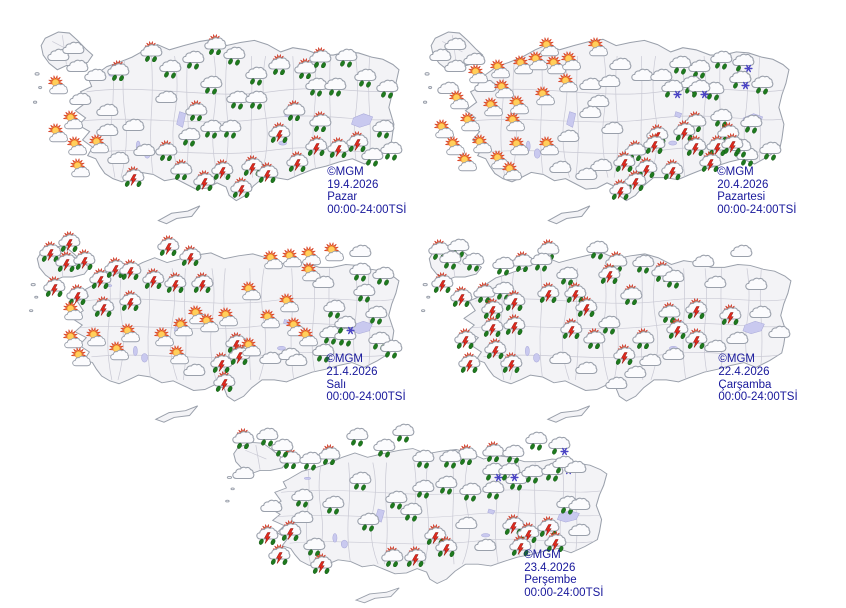 The image size is (846, 608). What do you see at coordinates (550, 567) in the screenshot?
I see `date-text: 23.4.2026` at bounding box center [550, 567].